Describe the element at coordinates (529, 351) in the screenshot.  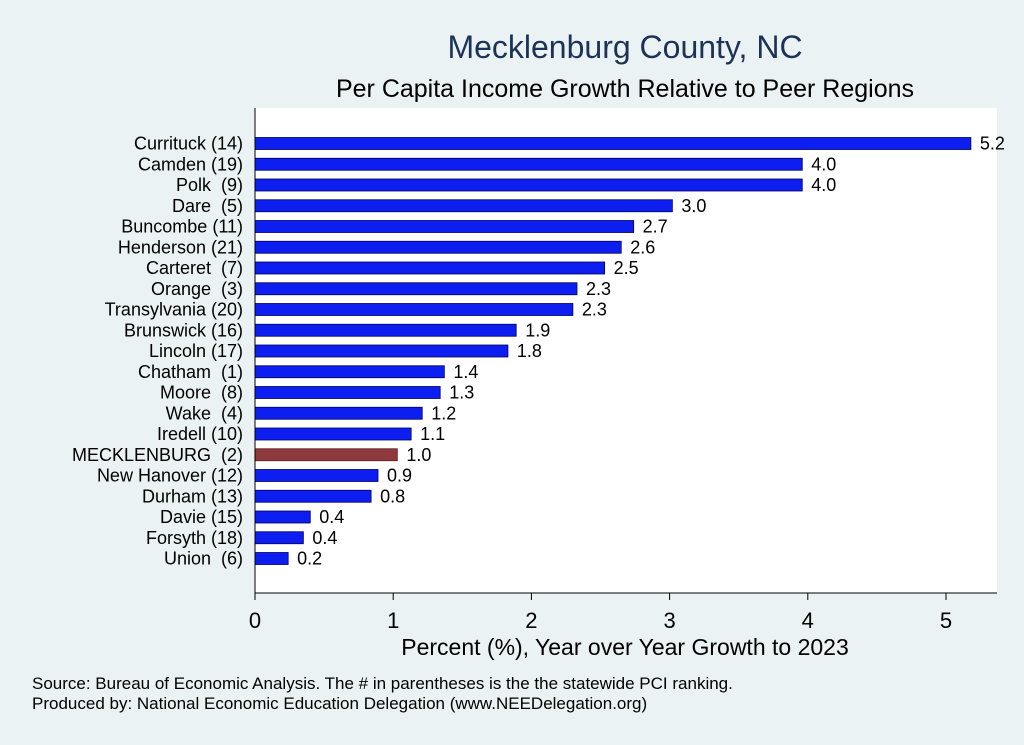
I see `value-label-lincoln-17: 1.8` at that location.